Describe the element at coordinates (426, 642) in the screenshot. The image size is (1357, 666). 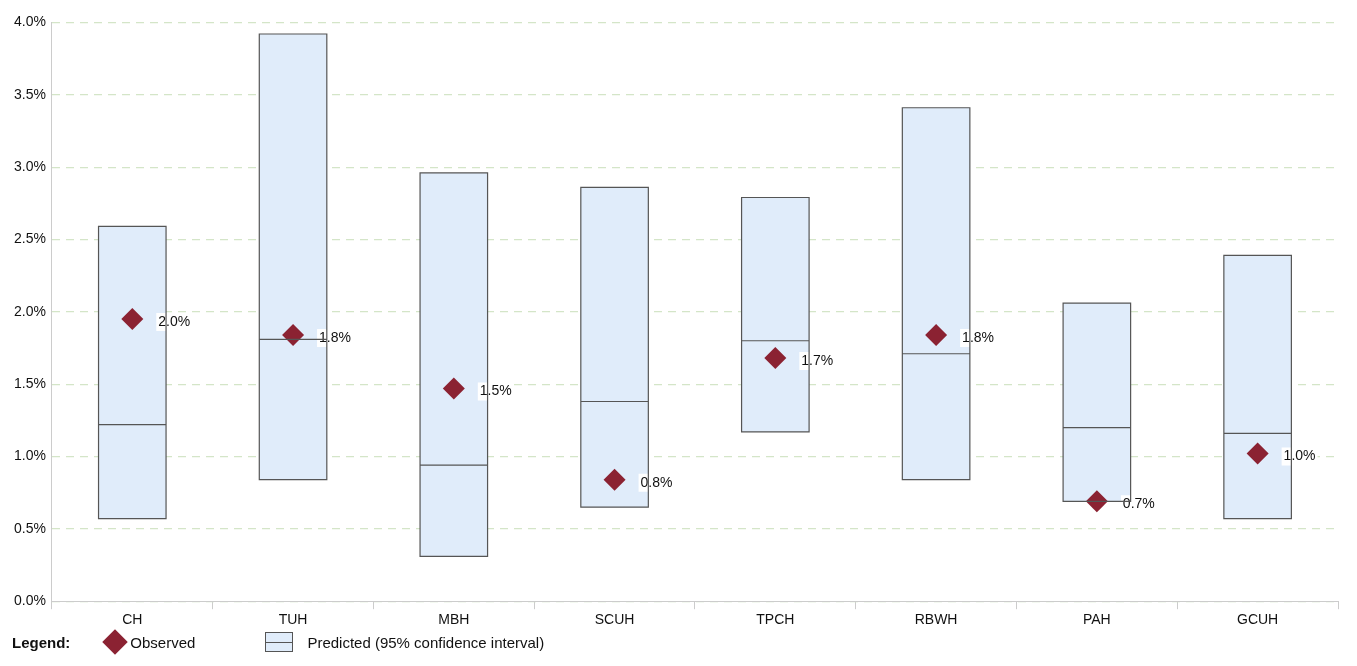
I see `legend-label: Predicted (95% confidence interval)` at that location.